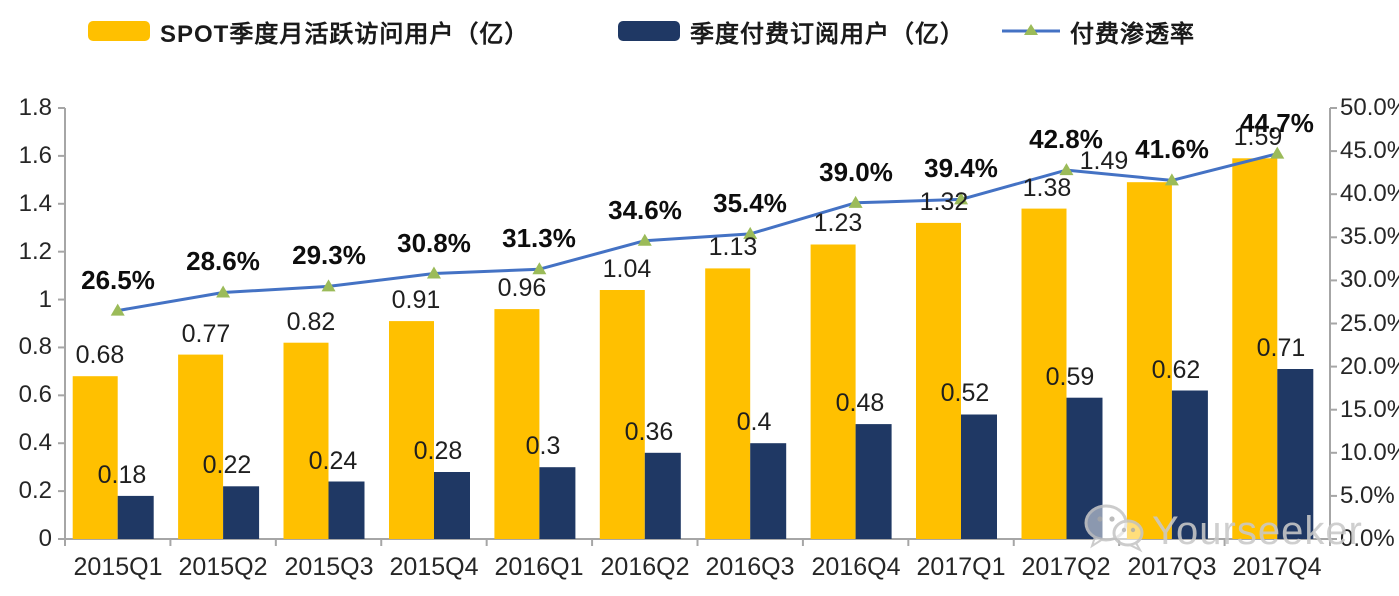 Image resolution: width=1399 pixels, height=596 pixels. I want to click on x-axis-category-label: 2015Q4, so click(434, 567).